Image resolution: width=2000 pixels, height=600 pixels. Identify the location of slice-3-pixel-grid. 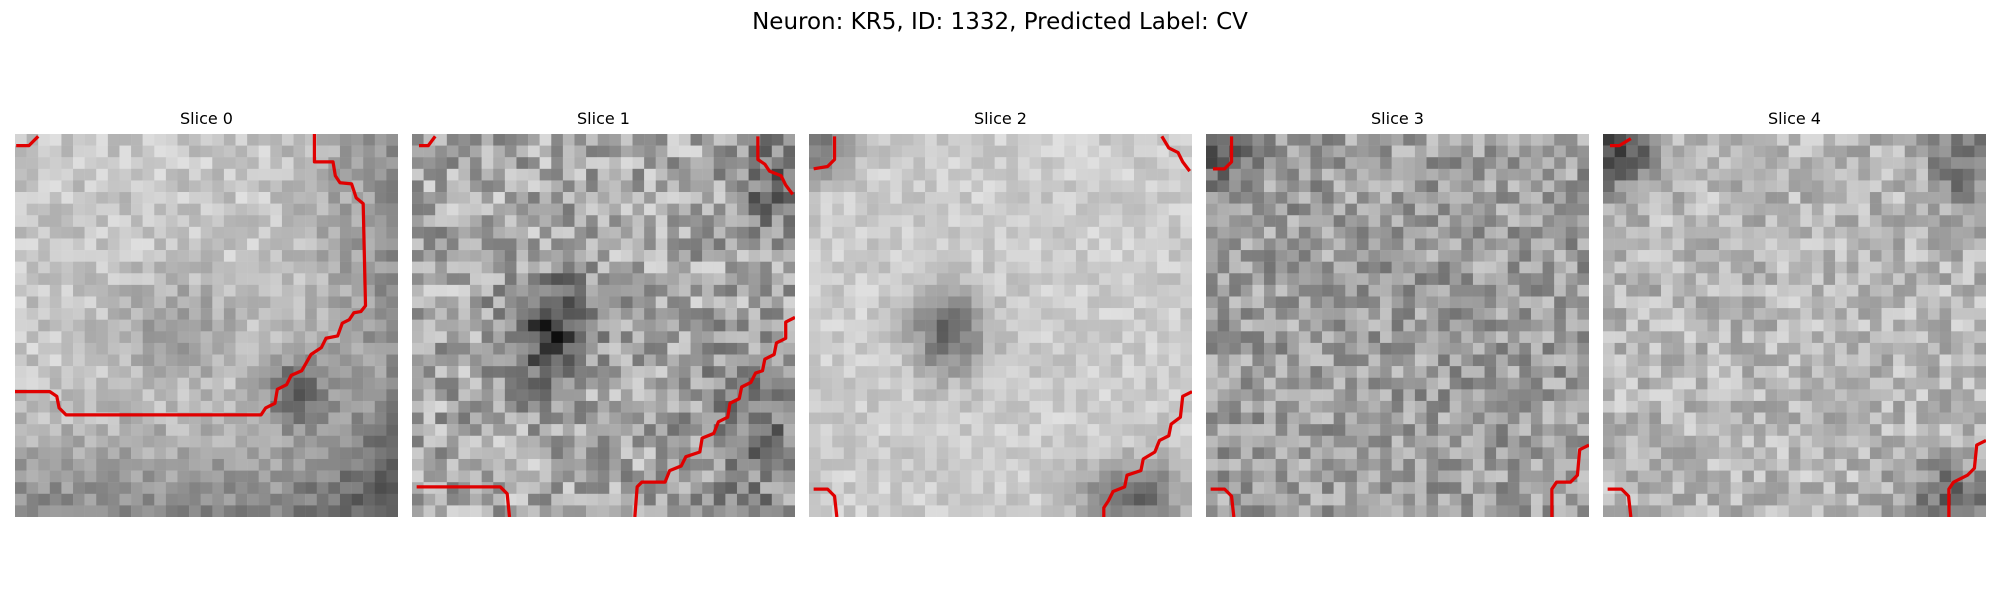
(1397, 325).